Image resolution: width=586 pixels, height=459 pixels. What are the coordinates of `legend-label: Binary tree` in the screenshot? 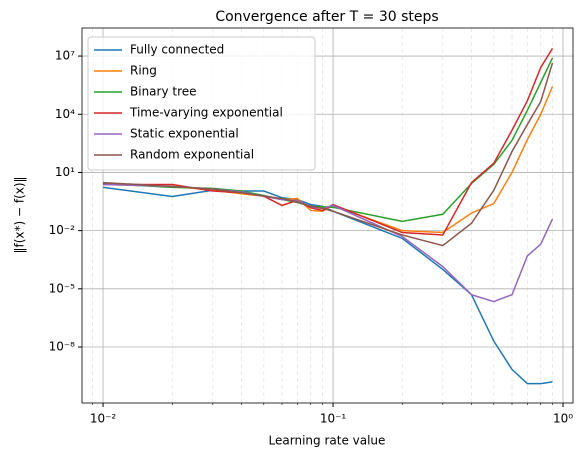 It's located at (163, 92).